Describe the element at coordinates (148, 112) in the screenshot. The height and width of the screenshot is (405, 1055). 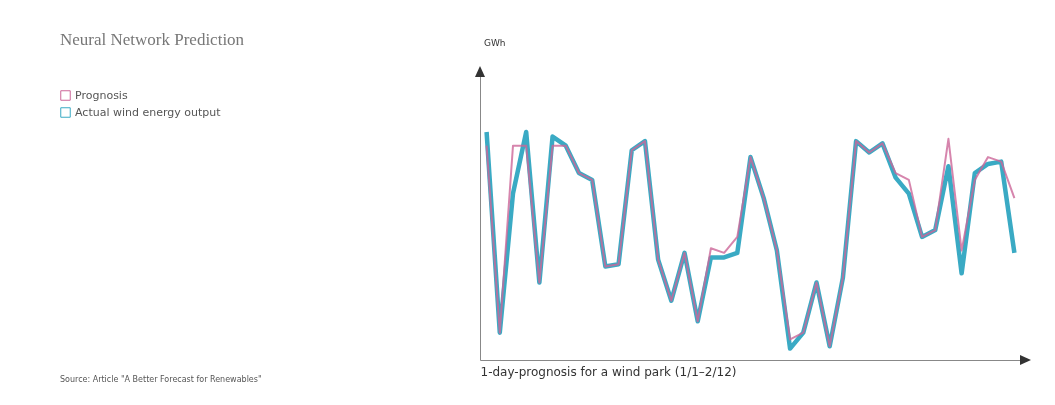
I see `legend-label: Actual wind energy output` at that location.